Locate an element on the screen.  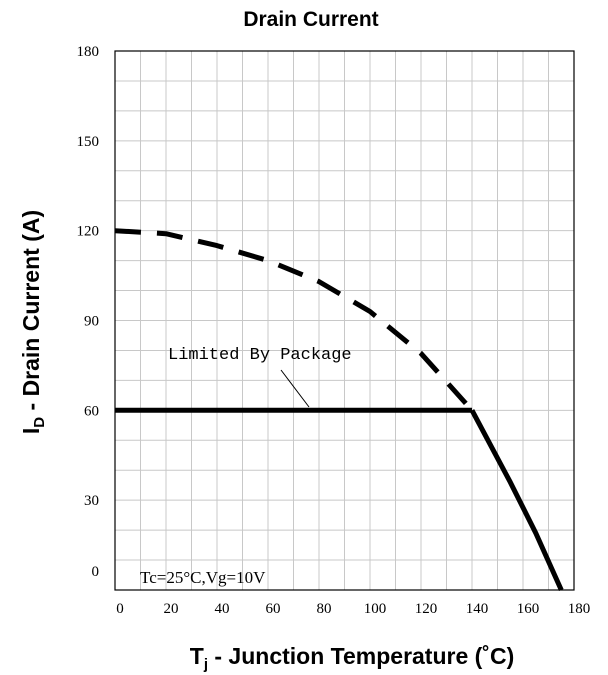
y-tick-label: 180 is located at coordinates (88, 52).